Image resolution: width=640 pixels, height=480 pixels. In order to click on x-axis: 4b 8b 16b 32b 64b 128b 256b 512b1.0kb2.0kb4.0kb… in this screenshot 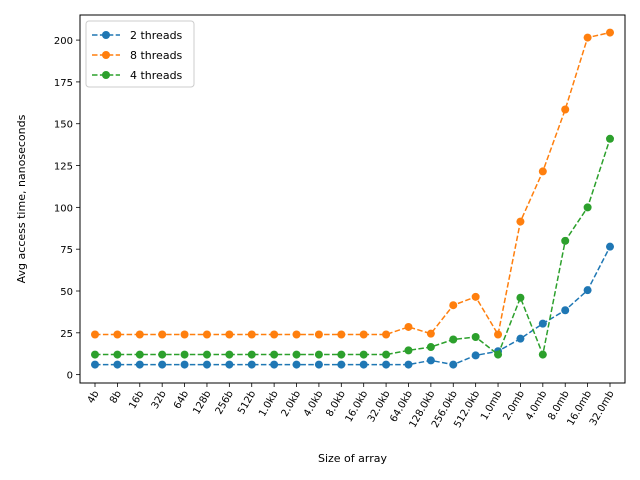, I will do `click(351, 406)`.